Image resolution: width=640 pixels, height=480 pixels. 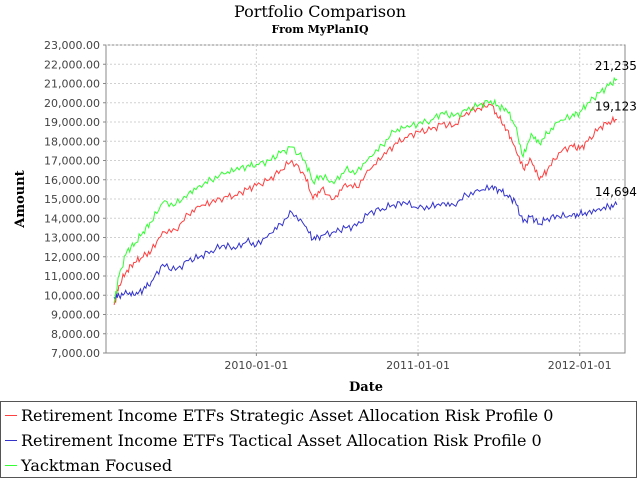 I want to click on end-labels: 19,123 14,694 21,235, so click(x=616, y=129).